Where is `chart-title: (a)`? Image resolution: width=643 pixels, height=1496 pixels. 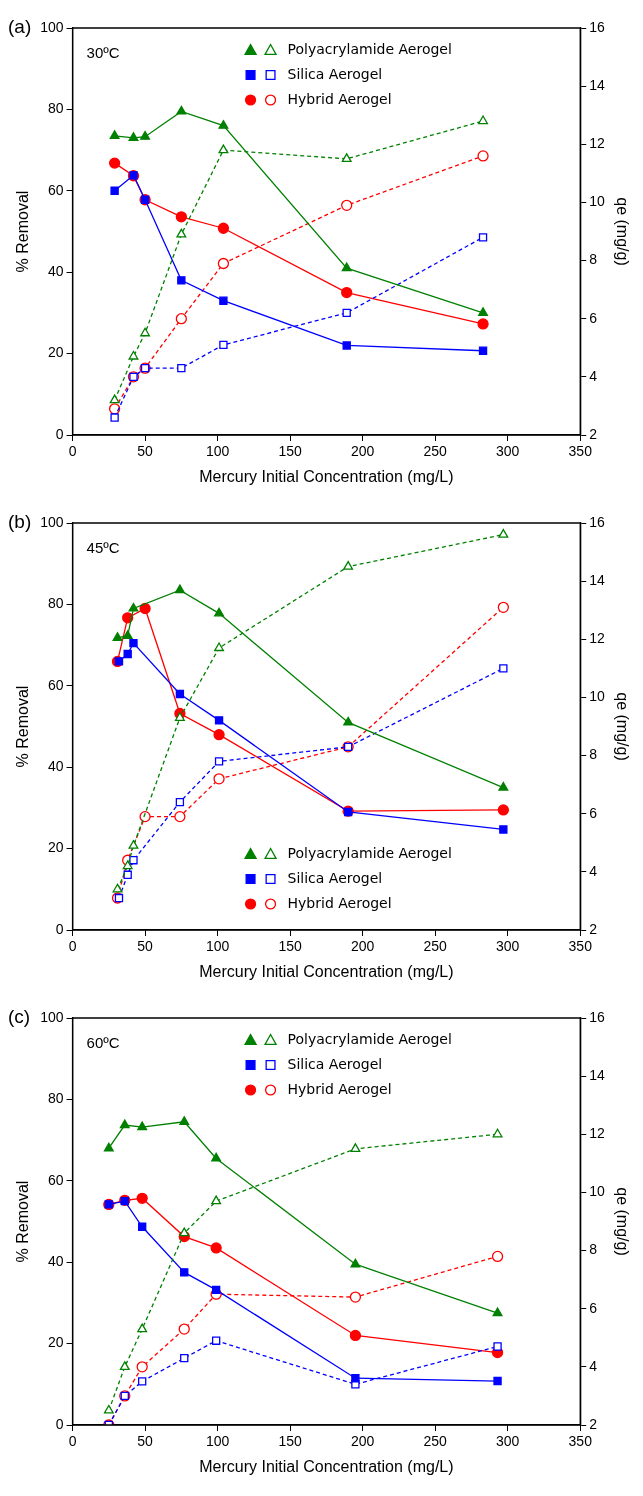 chart-title: (a) is located at coordinates (20, 27).